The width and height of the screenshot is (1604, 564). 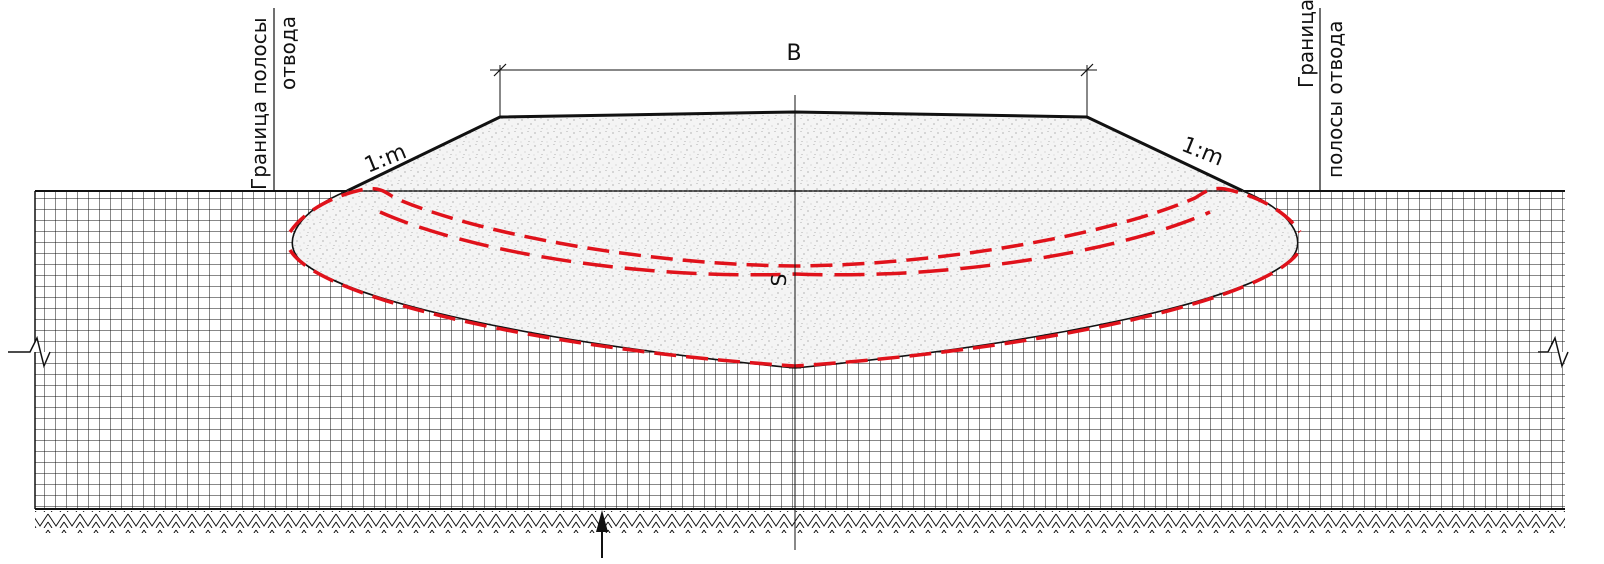 What do you see at coordinates (779, 280) in the screenshot?
I see `settlement-label: S` at bounding box center [779, 280].